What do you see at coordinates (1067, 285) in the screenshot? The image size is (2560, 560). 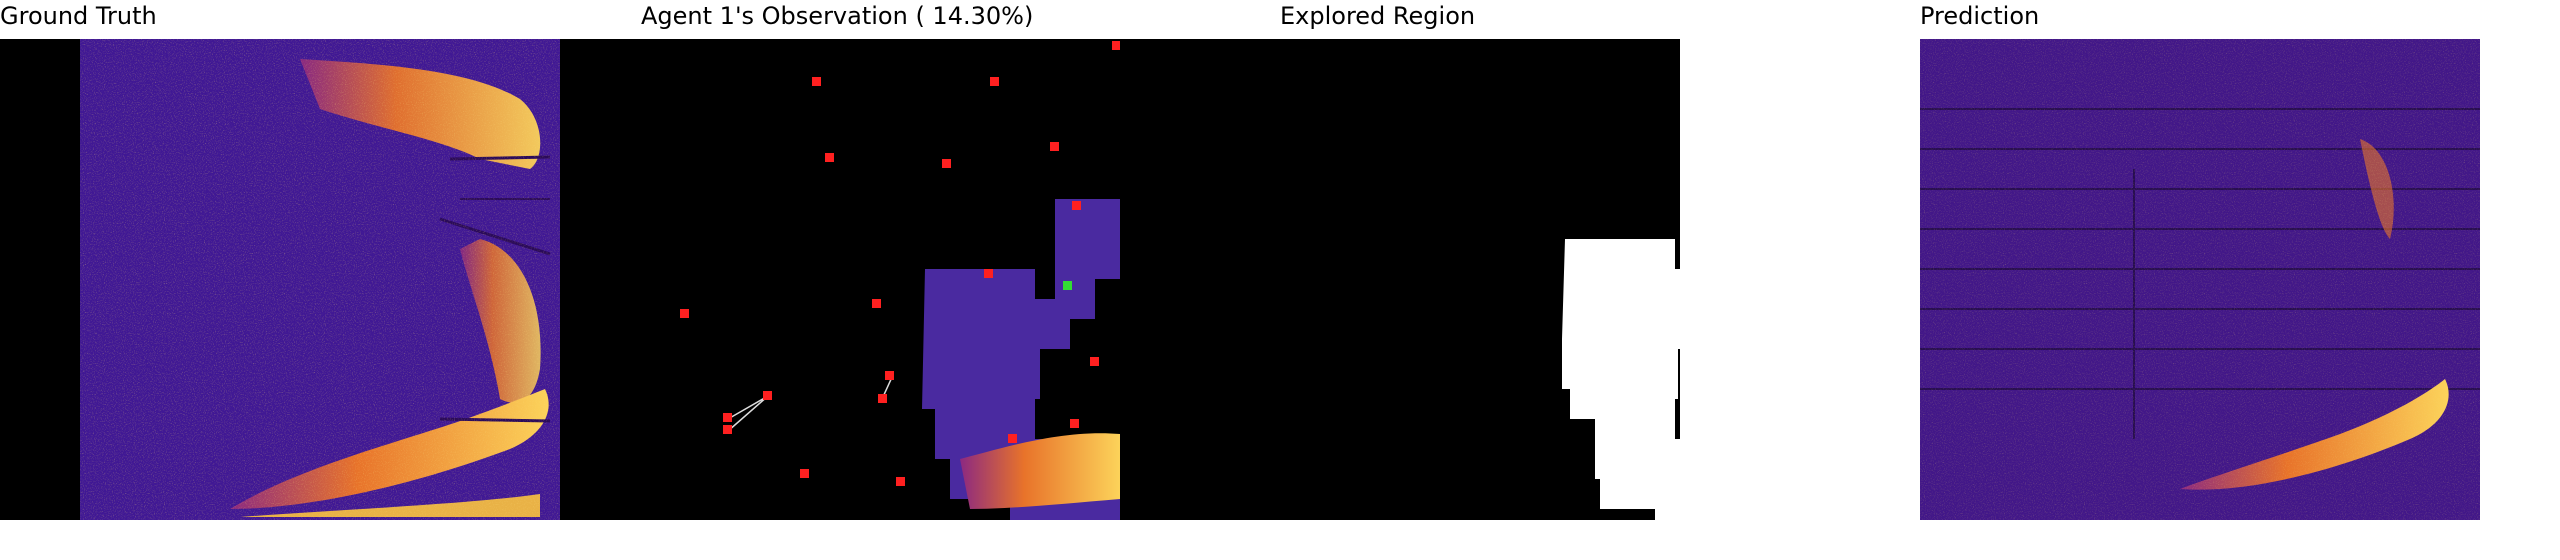 I see `self-marker` at bounding box center [1067, 285].